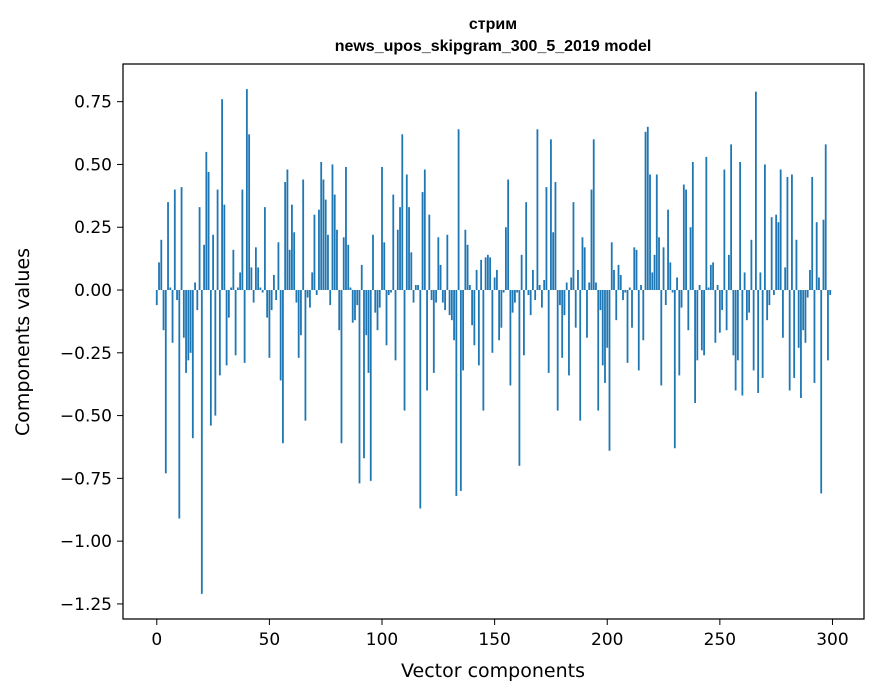 Image resolution: width=880 pixels, height=696 pixels. What do you see at coordinates (93, 291) in the screenshot?
I see `y-tick-label-5: 0.00` at bounding box center [93, 291].